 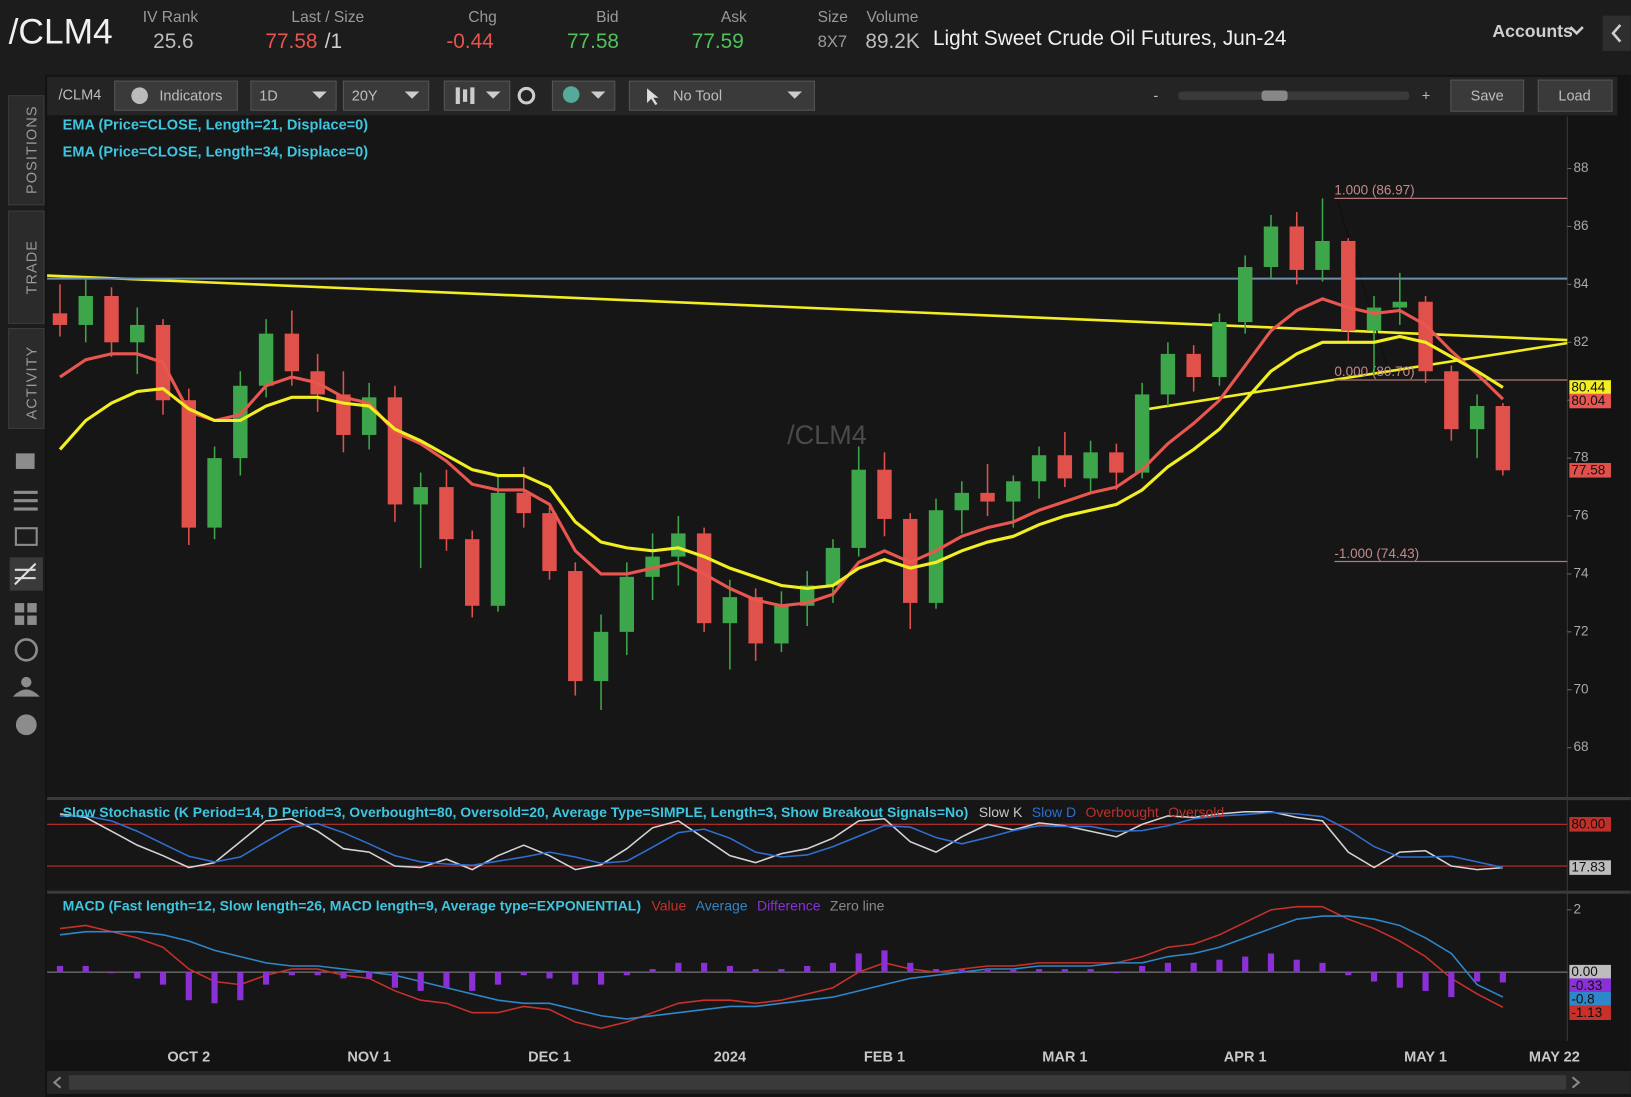 I want to click on series-line, so click(x=781, y=967).